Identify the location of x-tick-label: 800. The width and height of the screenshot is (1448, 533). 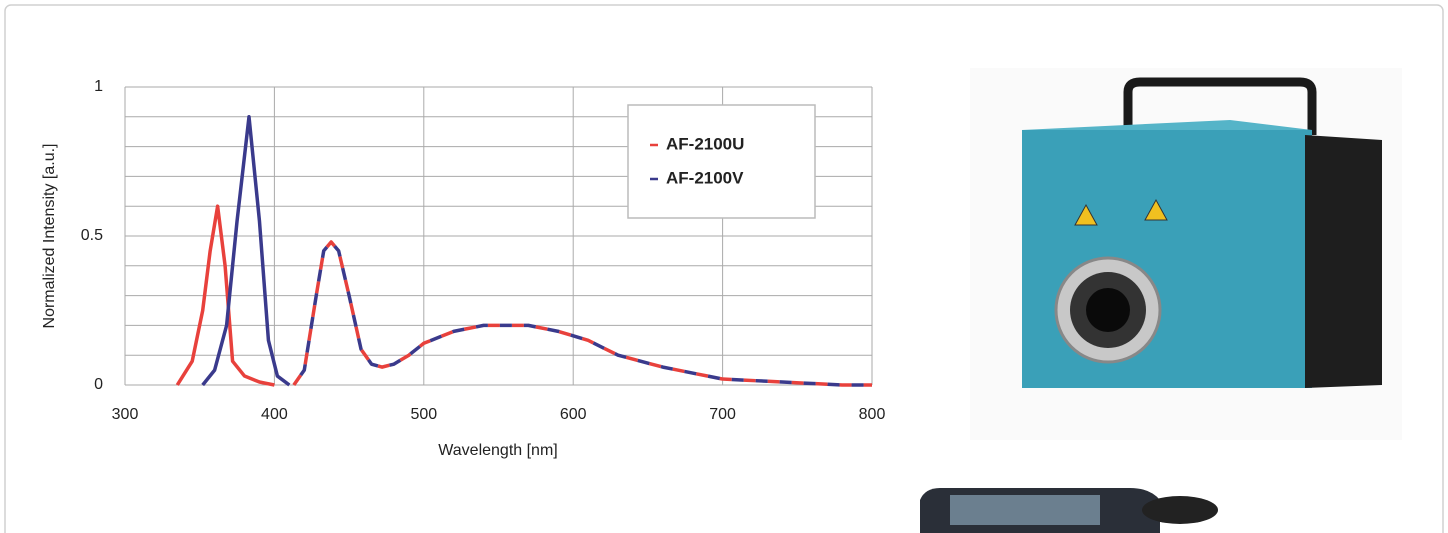
(872, 414).